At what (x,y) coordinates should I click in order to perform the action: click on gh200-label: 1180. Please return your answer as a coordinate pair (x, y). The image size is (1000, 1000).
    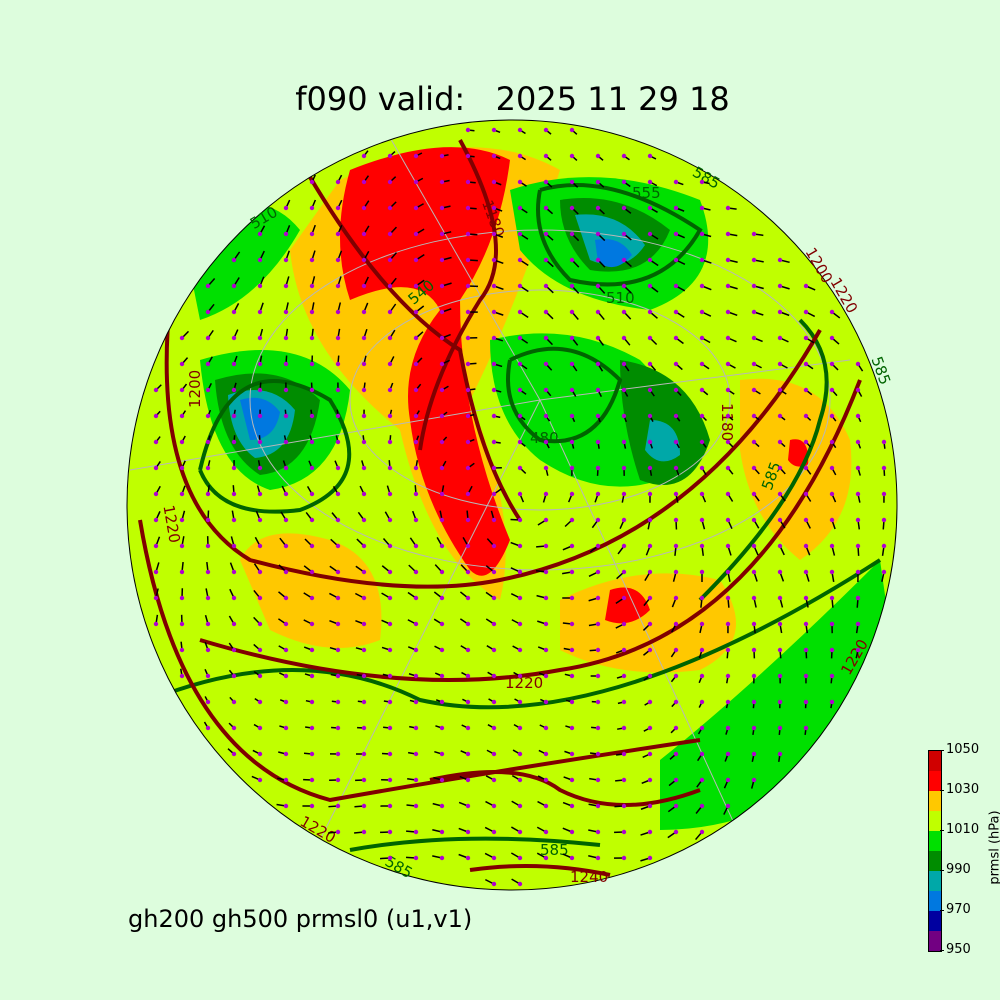
    Looking at the image, I should click on (727, 422).